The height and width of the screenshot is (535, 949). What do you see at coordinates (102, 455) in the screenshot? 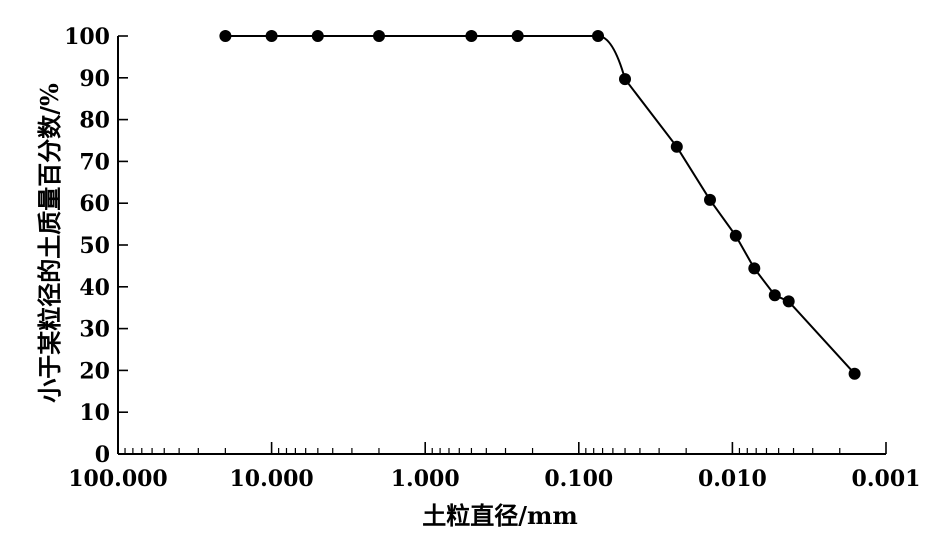
I see `y-tick-label: 0` at bounding box center [102, 455].